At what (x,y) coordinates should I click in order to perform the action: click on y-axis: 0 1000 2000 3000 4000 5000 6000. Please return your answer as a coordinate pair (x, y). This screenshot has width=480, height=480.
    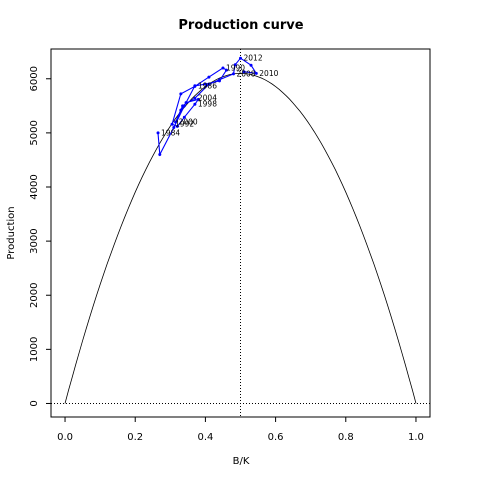
    Looking at the image, I should click on (40, 236).